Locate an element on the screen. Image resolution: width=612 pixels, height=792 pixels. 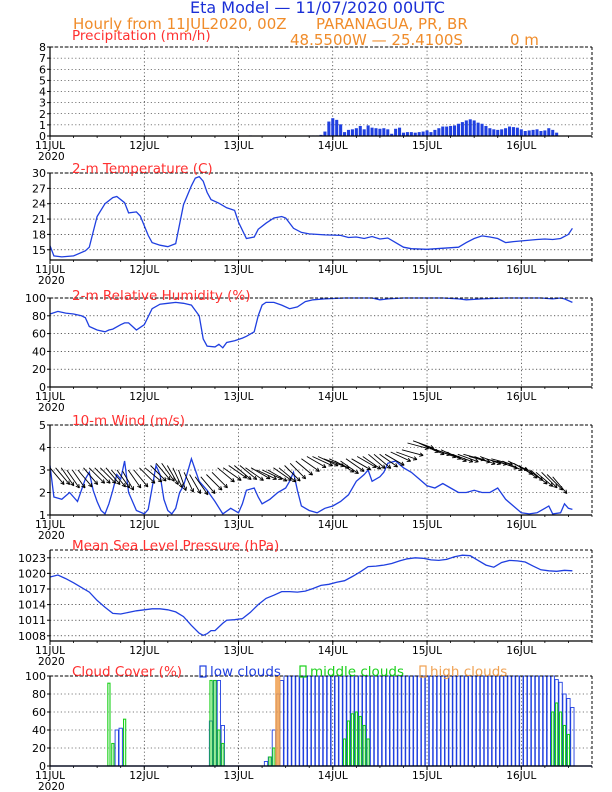
y-tick-label: 3 is located at coordinates (42, 103).